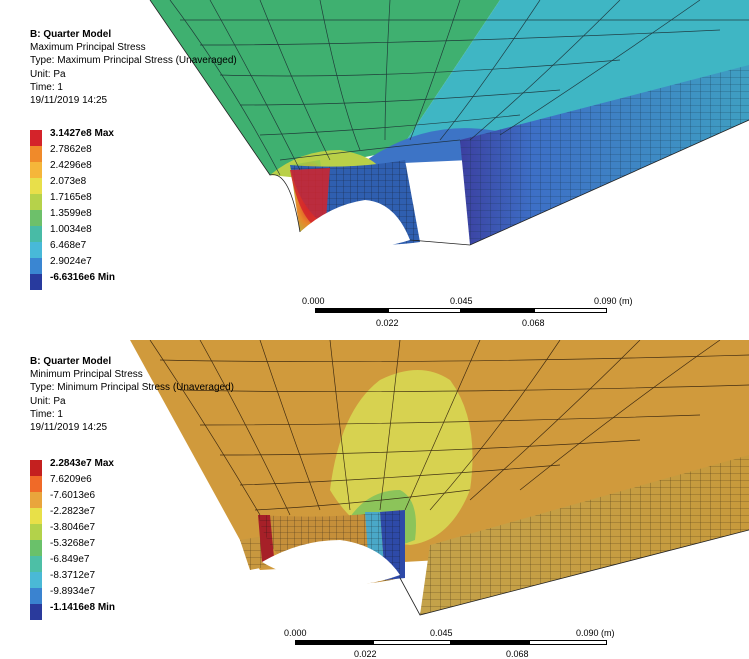  I want to click on legend-label: -6.6316e6 Min, so click(83, 277).